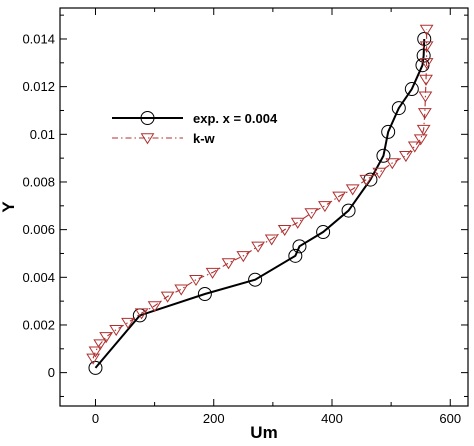  Describe the element at coordinates (51, 372) in the screenshot. I see `y-tick-label: 0` at that location.